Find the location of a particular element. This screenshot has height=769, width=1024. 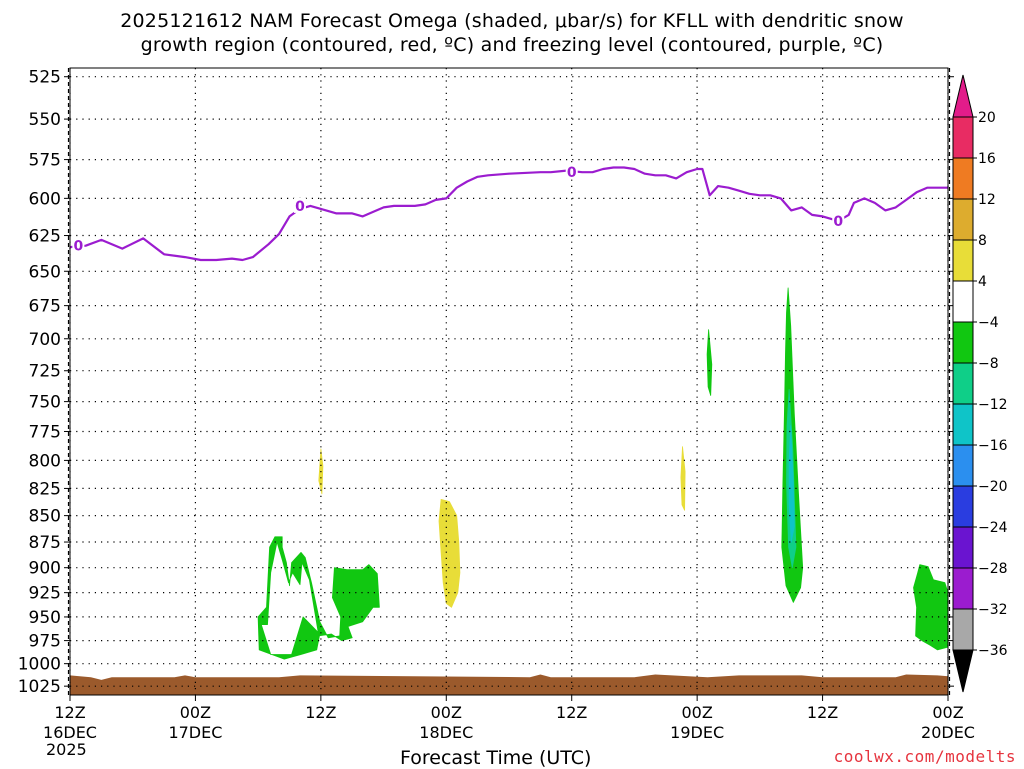

freezing-level-label-0: 0 is located at coordinates (78, 247).